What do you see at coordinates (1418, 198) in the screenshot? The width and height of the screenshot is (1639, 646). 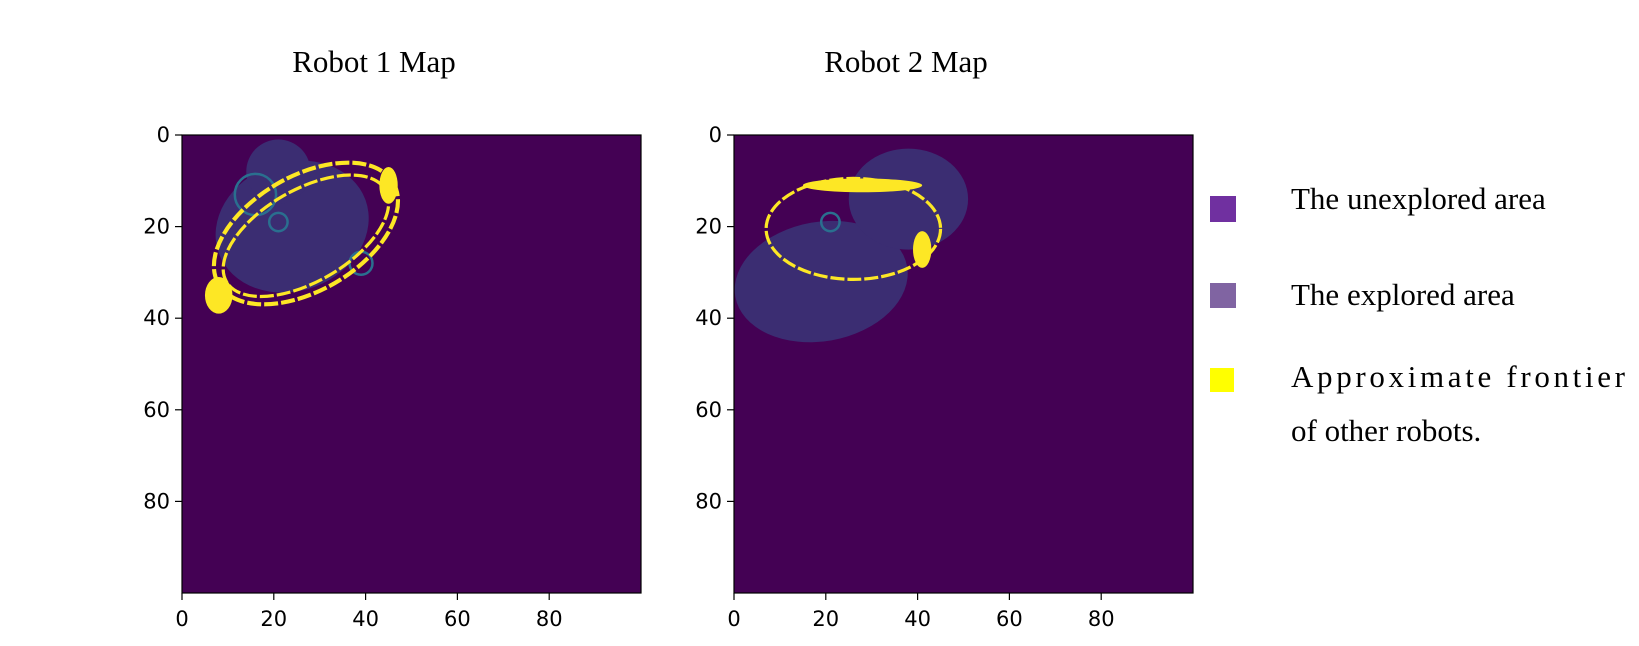 I see `legend-label-unexplored: The unexplored area` at bounding box center [1418, 198].